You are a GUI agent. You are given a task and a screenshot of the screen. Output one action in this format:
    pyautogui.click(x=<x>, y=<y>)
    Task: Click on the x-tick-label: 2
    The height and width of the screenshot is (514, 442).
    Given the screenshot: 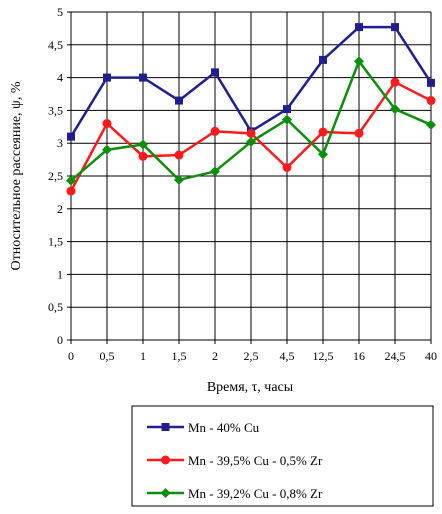 What is the action you would take?
    pyautogui.click(x=215, y=356)
    